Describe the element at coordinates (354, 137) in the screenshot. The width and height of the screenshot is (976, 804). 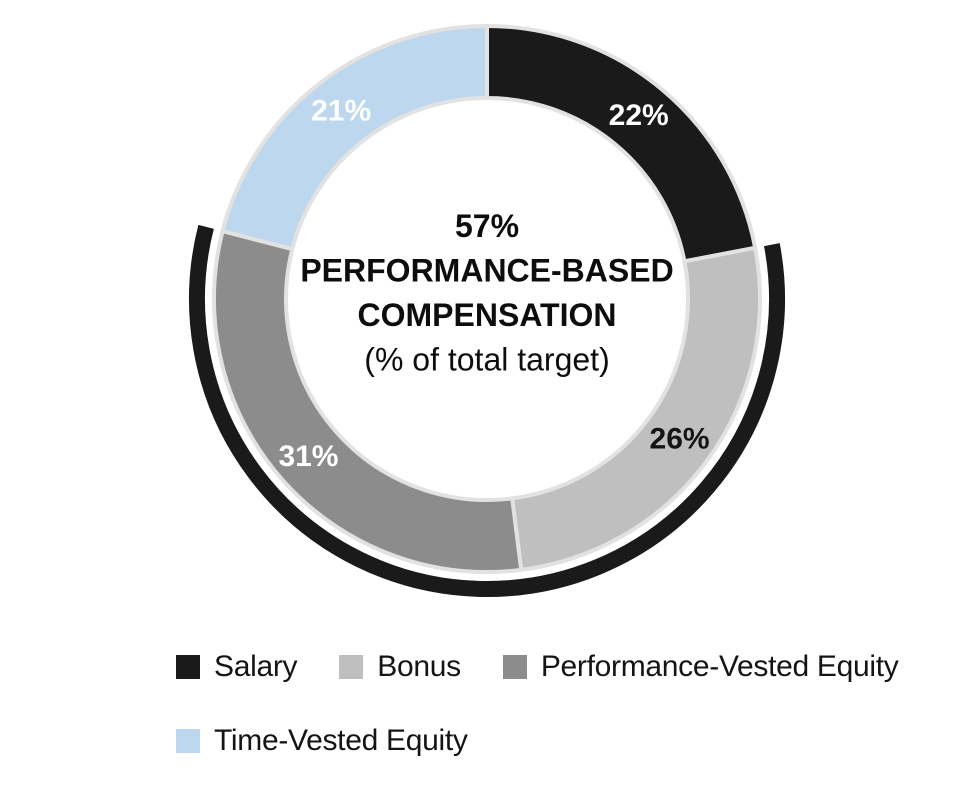
I see `donut-slice-time-vested-equity` at that location.